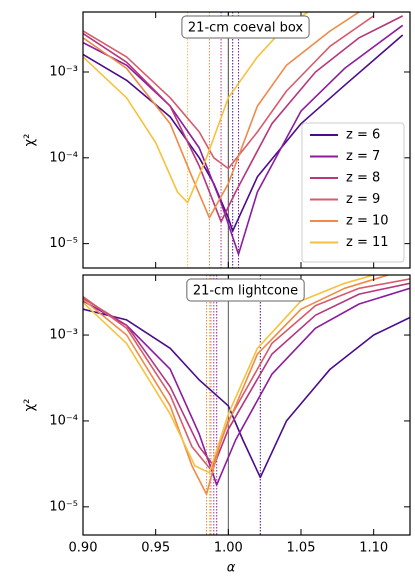 Image resolution: width=415 pixels, height=581 pixels. I want to click on annotation: 21-cm lightcone, so click(245, 291).